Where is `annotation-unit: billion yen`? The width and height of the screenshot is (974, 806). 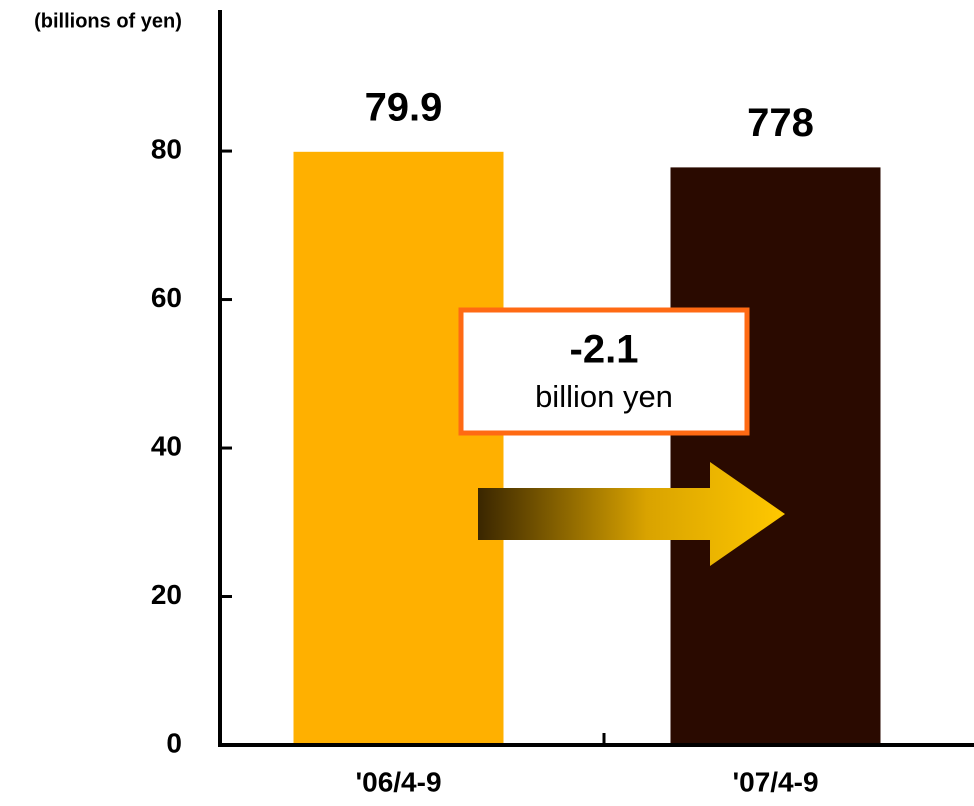 annotation-unit: billion yen is located at coordinates (604, 396).